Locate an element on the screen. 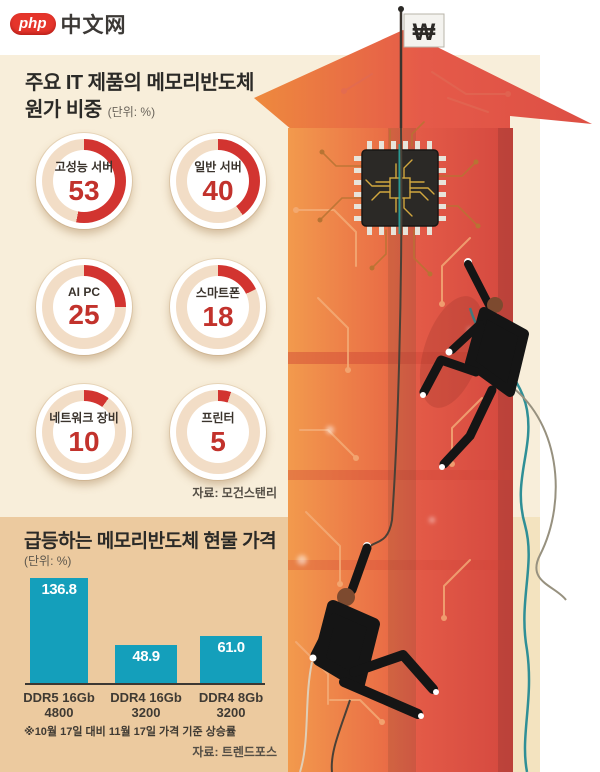 The width and height of the screenshot is (600, 772). bar-axis-label: DDR4 8Gb 3200 is located at coordinates (231, 705).